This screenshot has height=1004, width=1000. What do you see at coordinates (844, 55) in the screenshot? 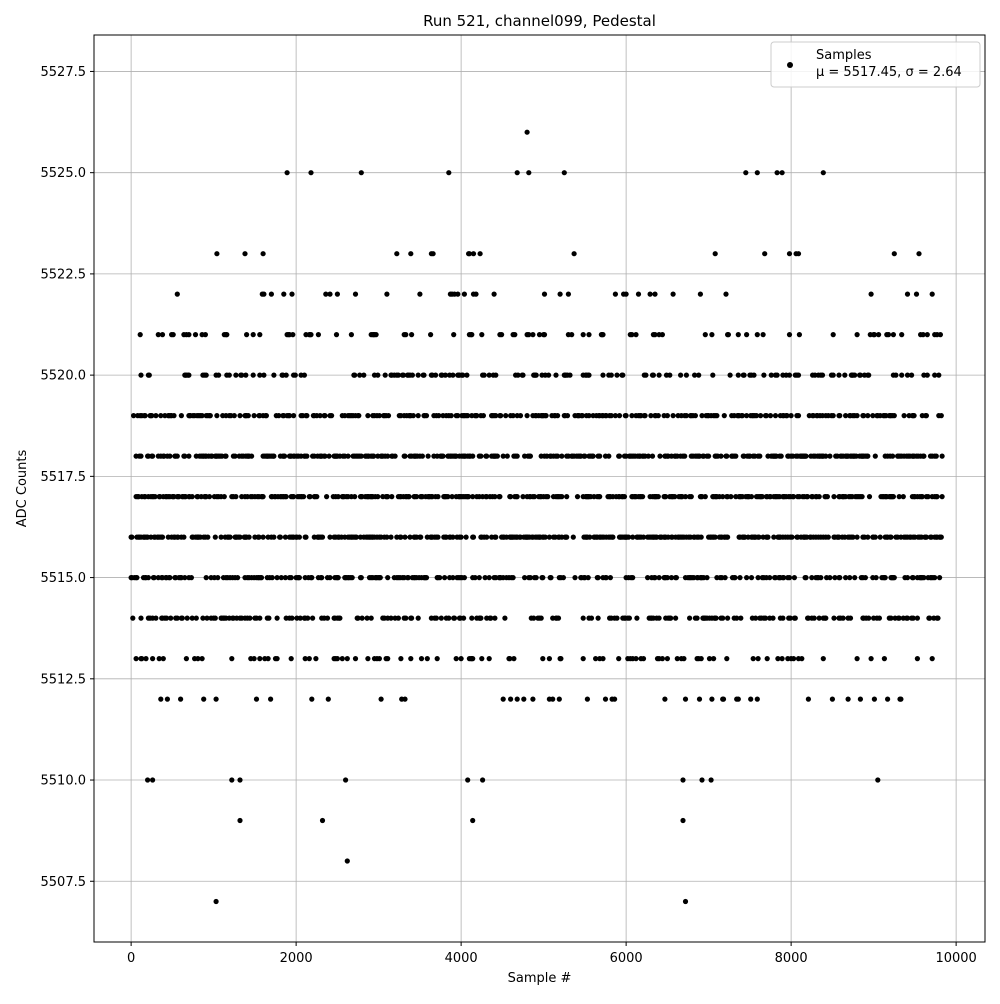
I see `legend-series-name: Samples` at bounding box center [844, 55].